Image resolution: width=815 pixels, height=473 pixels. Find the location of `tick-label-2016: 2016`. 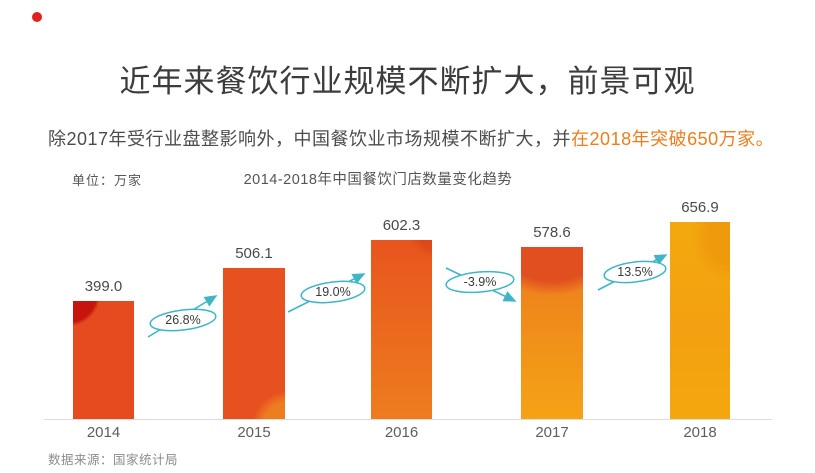

tick-label-2016: 2016 is located at coordinates (401, 432).